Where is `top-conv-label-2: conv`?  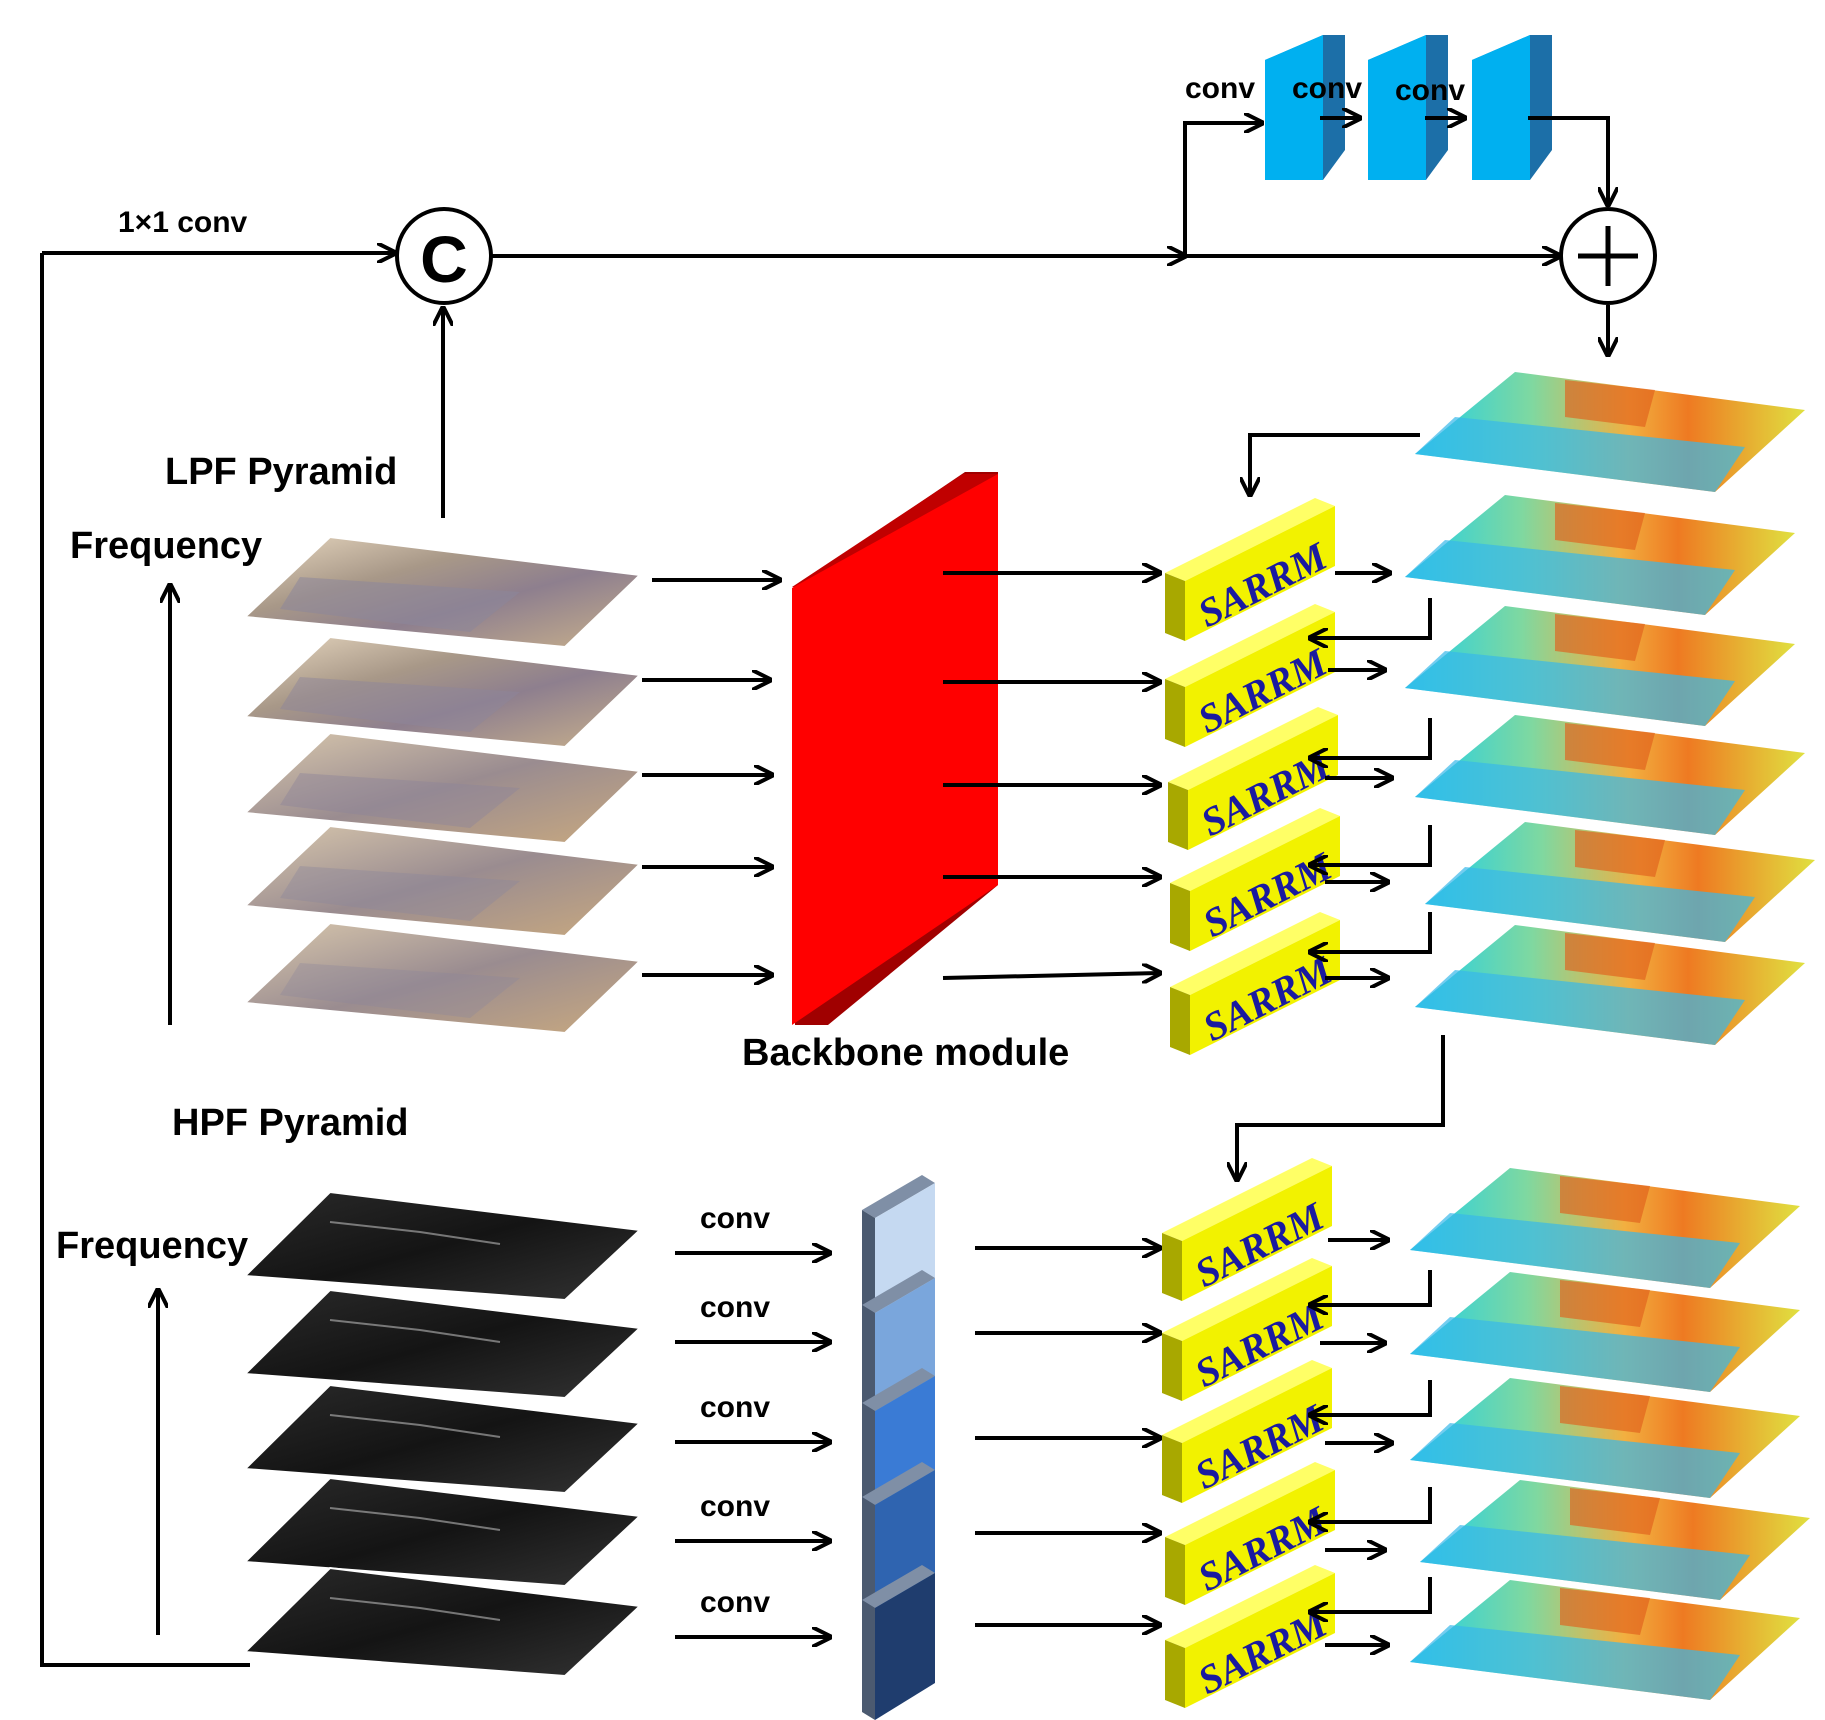 top-conv-label-2: conv is located at coordinates (1327, 88).